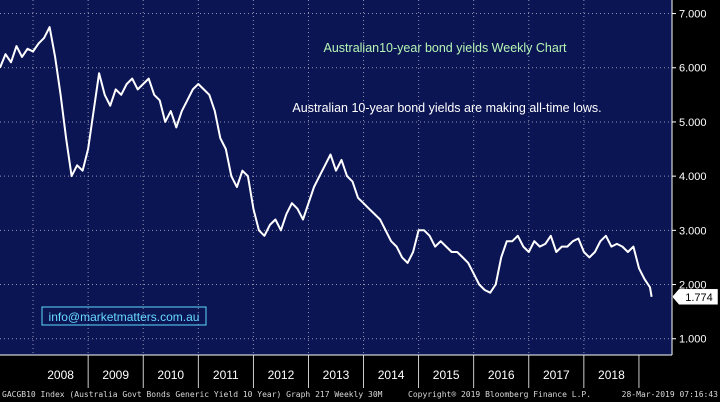 The image size is (720, 402). I want to click on x-axis-panel, so click(360, 371).